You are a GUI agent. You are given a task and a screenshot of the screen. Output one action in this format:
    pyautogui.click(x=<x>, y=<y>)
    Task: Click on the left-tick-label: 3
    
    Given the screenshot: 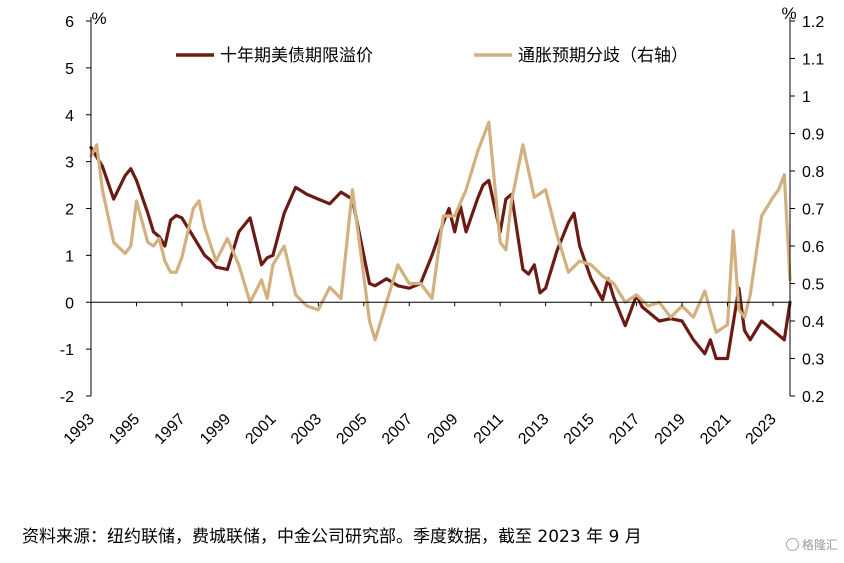 What is the action you would take?
    pyautogui.click(x=69, y=163)
    